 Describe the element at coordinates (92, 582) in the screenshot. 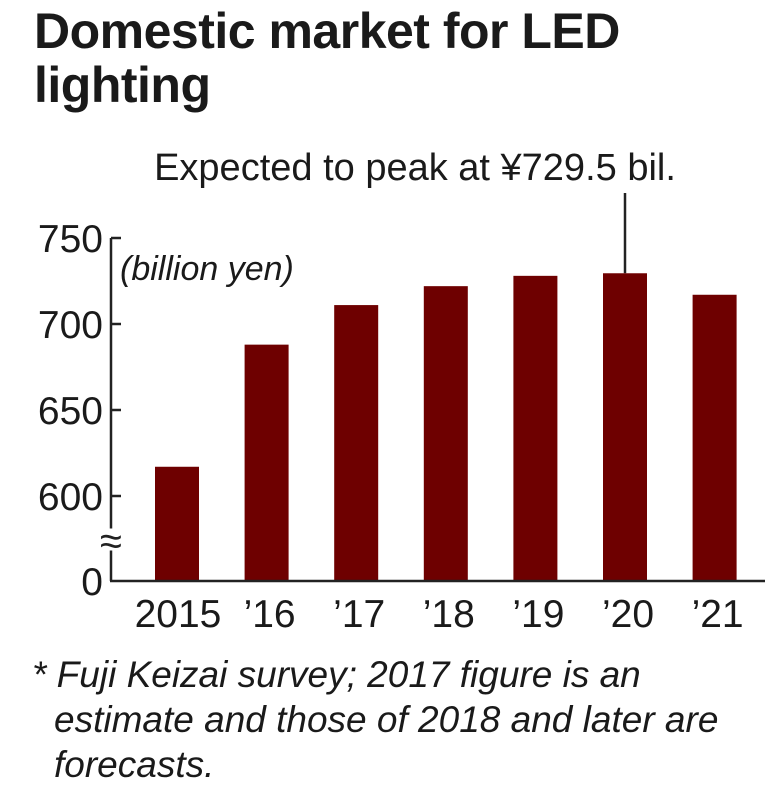

I see `y-tick-label: 0` at that location.